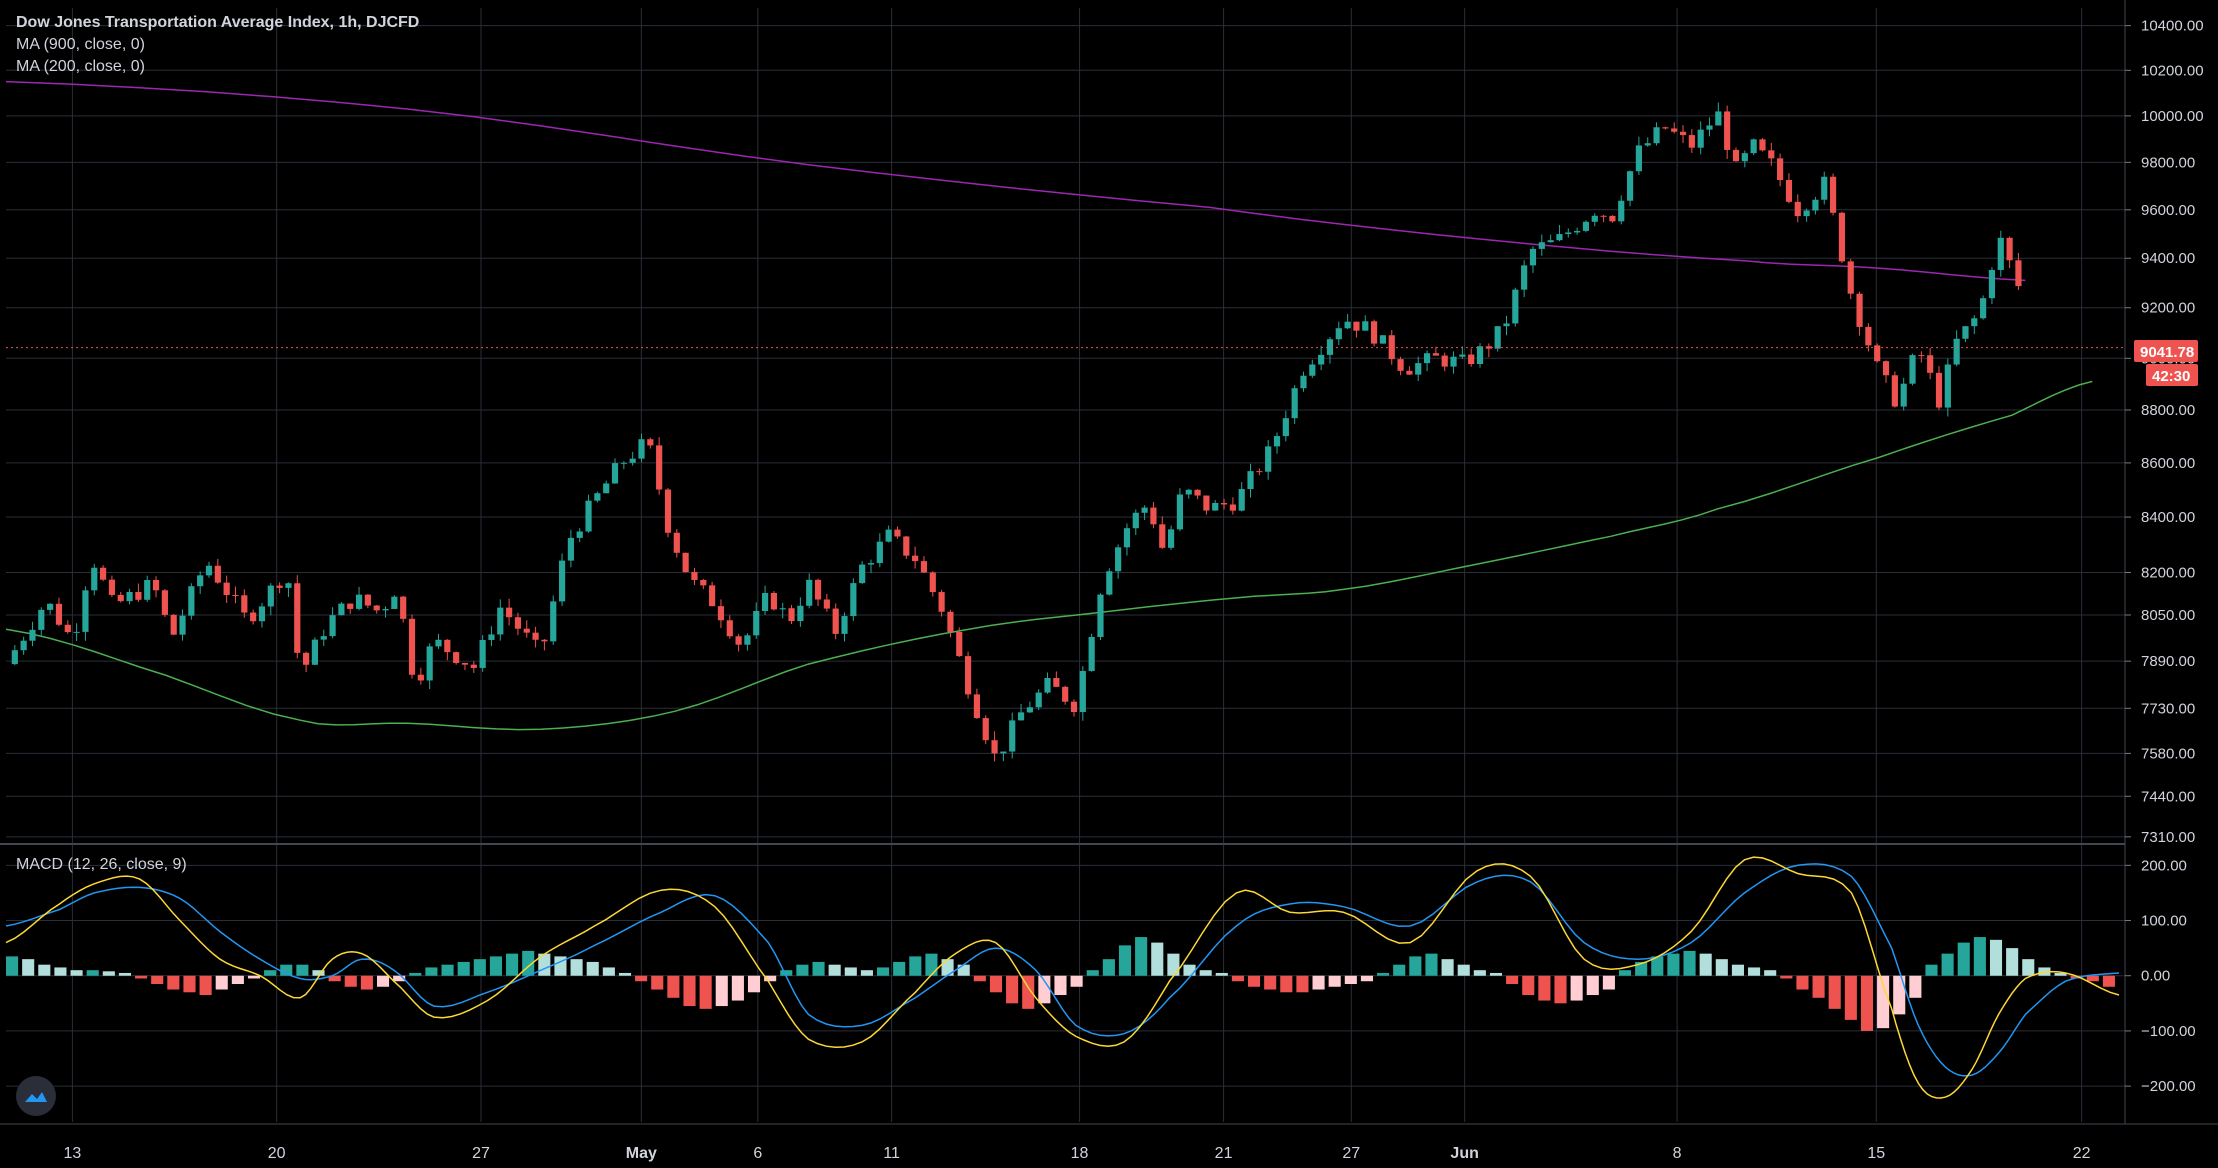 This screenshot has height=1168, width=2218. Describe the element at coordinates (2172, 26) in the screenshot. I see `y-tick-label: 10400.00` at that location.